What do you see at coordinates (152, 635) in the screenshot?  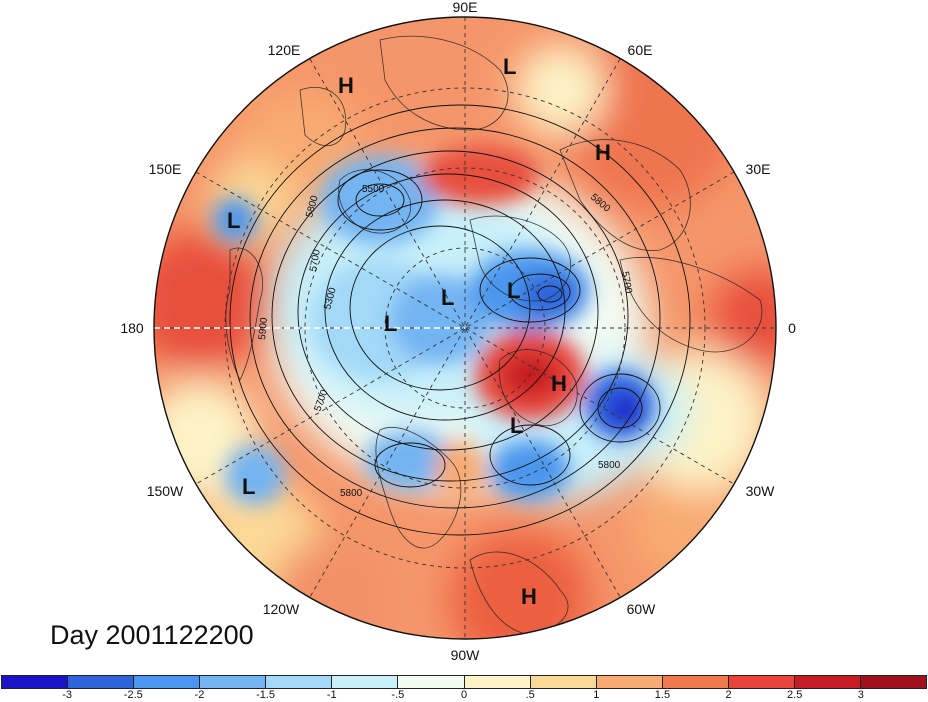 I see `map-title: Day 2001122200` at bounding box center [152, 635].